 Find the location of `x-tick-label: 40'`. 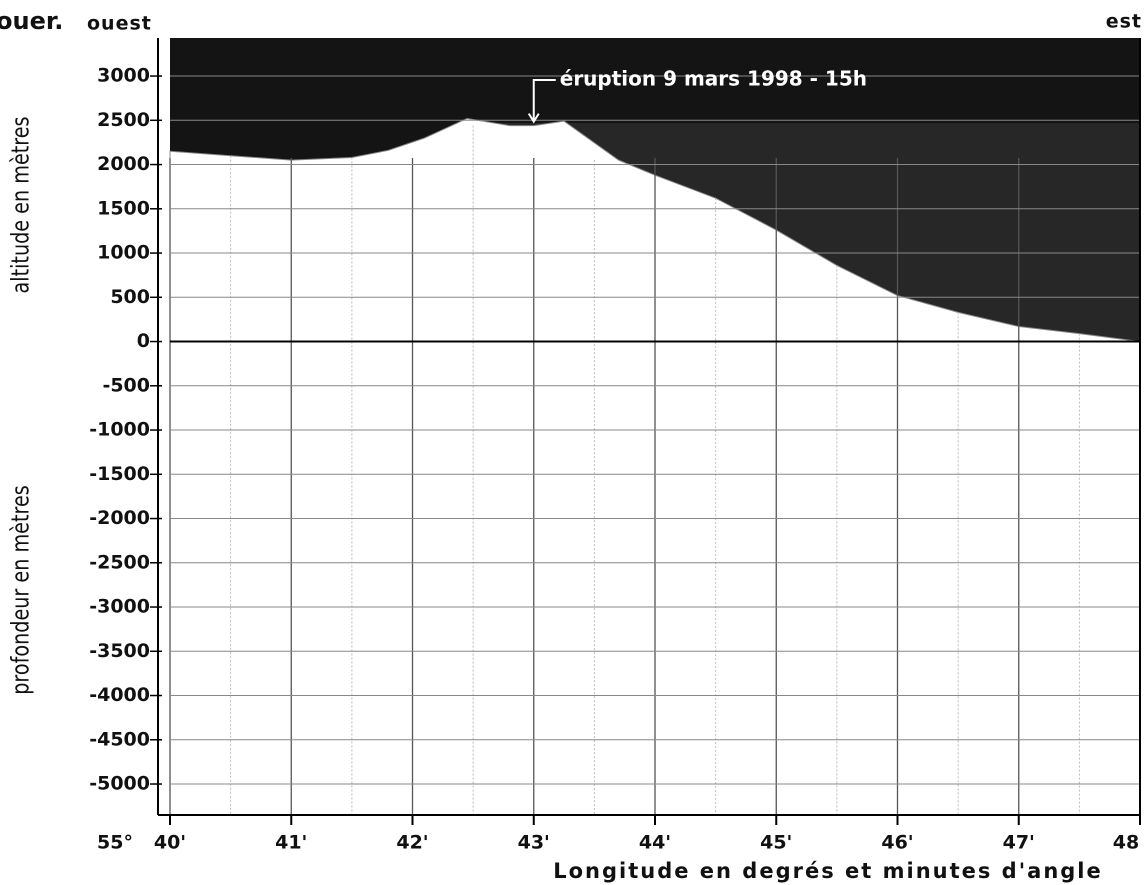

x-tick-label: 40' is located at coordinates (170, 843).